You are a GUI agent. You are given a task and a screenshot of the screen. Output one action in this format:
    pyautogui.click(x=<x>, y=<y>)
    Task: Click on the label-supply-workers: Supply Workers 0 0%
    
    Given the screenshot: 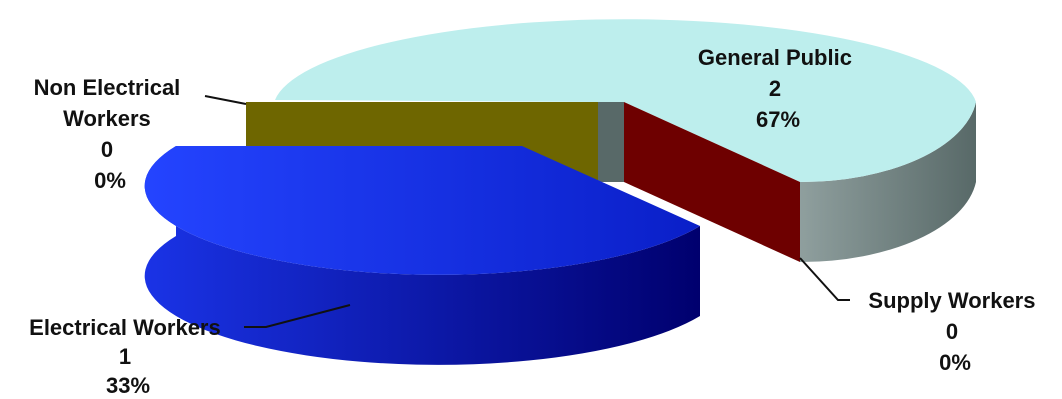 What is the action you would take?
    pyautogui.click(x=954, y=331)
    